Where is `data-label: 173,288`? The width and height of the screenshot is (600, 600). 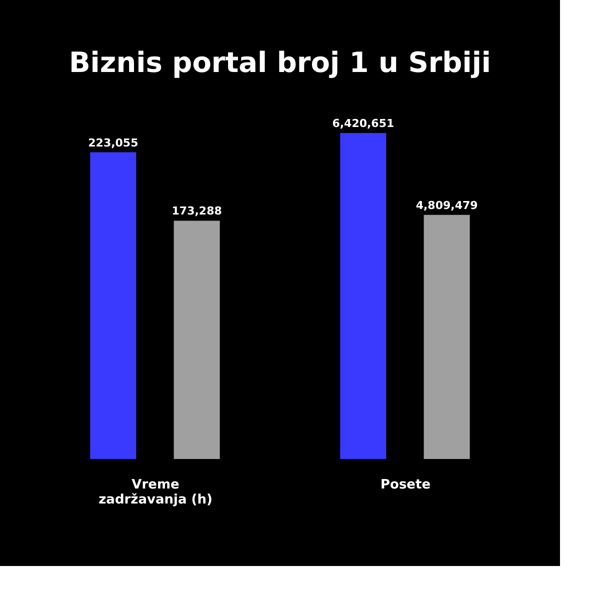 data-label: 173,288 is located at coordinates (197, 211).